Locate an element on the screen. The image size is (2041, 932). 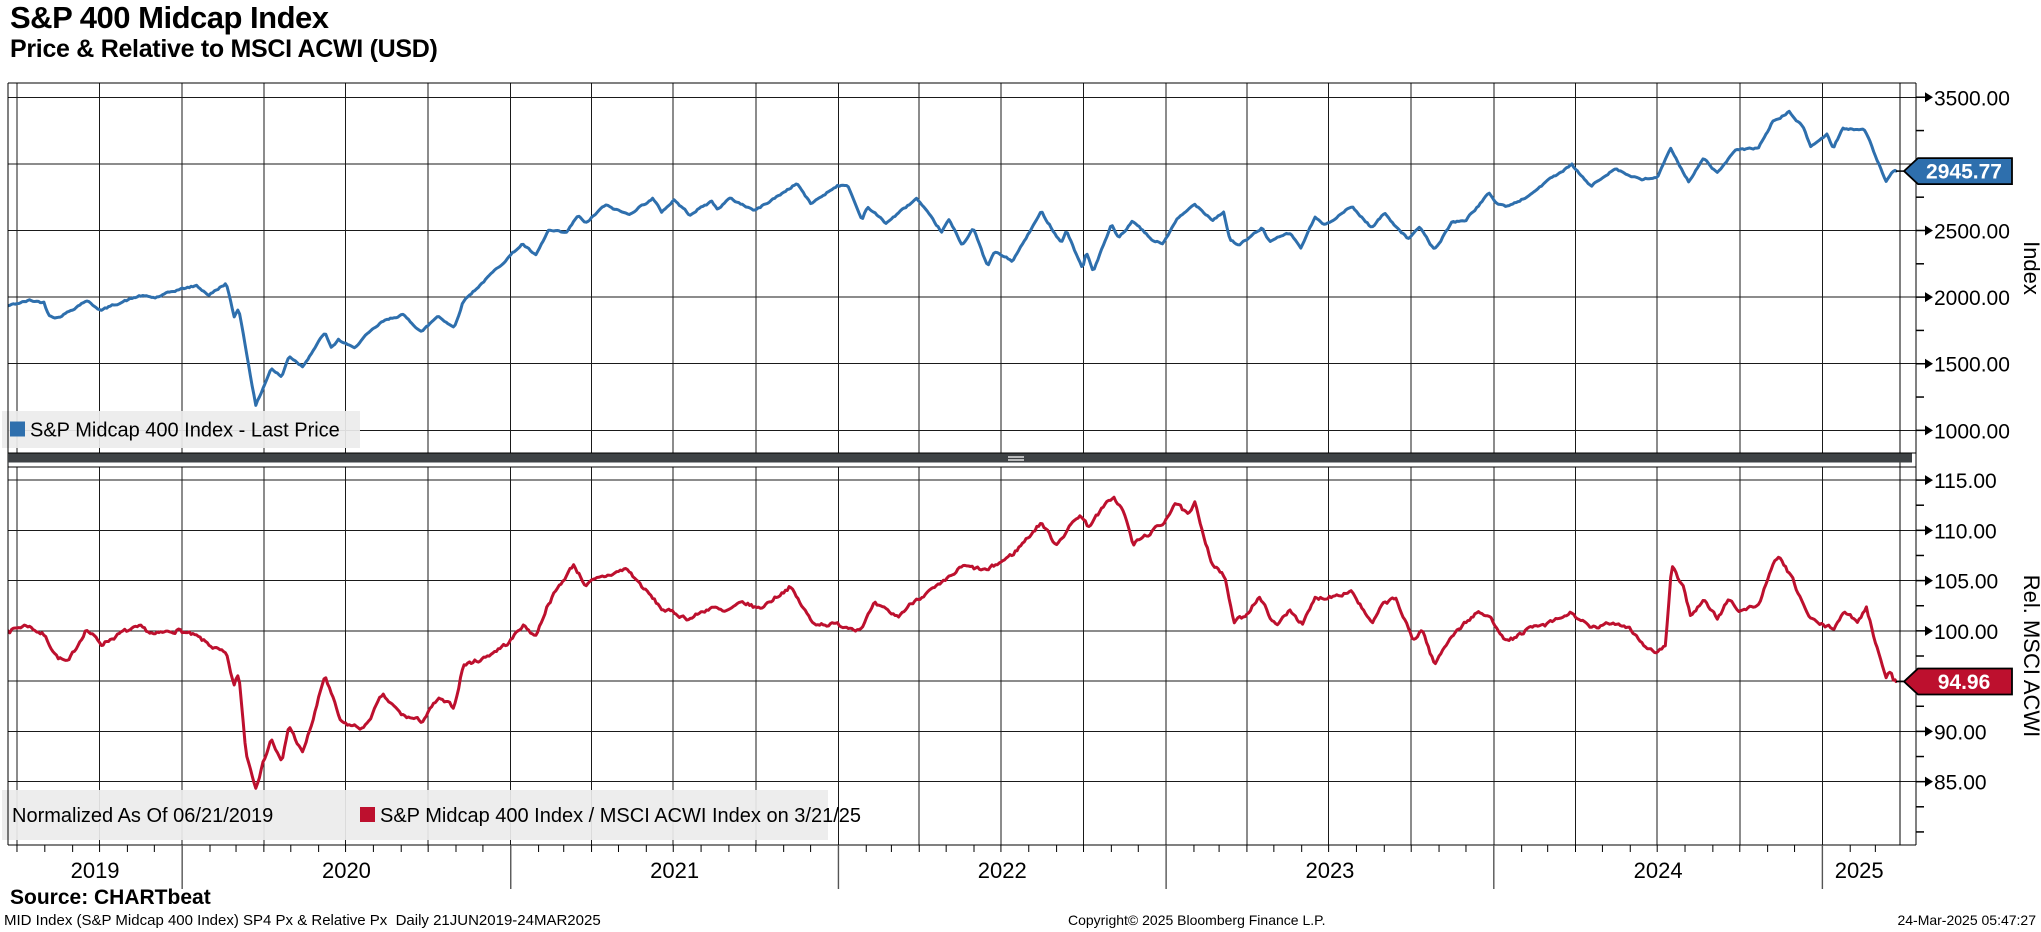
legend-label: S&P Midcap 400 Index - Last Price is located at coordinates (185, 431).